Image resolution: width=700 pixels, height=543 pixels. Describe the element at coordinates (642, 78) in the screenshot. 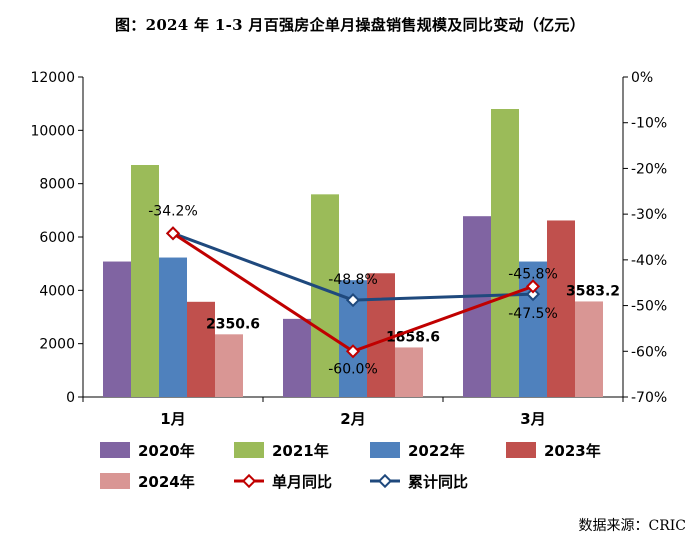

I see `y2-tick-label: 0%` at that location.